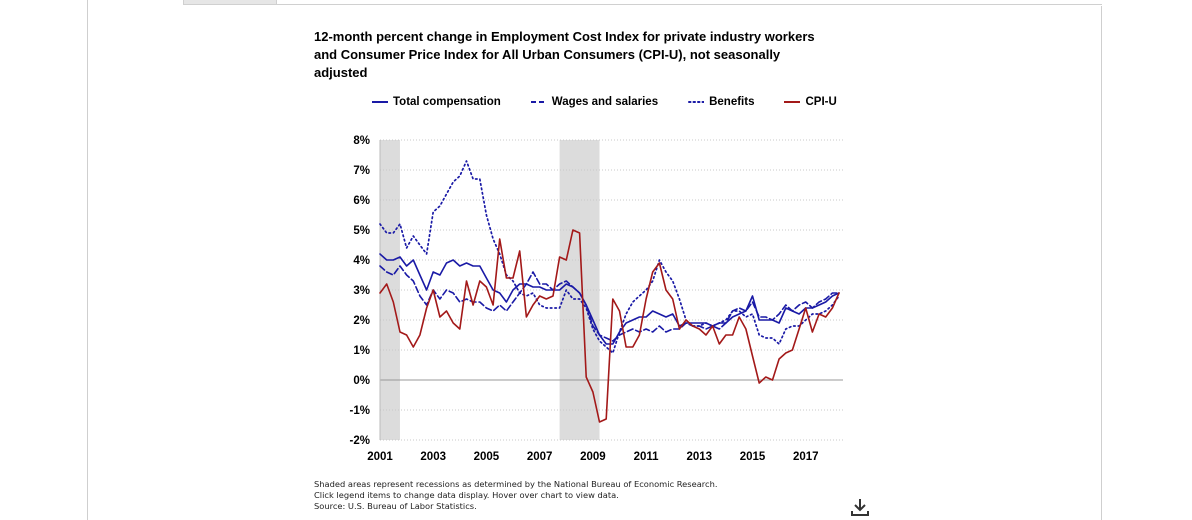  What do you see at coordinates (700, 457) in the screenshot?
I see `x-tick-label: 2013` at bounding box center [700, 457].